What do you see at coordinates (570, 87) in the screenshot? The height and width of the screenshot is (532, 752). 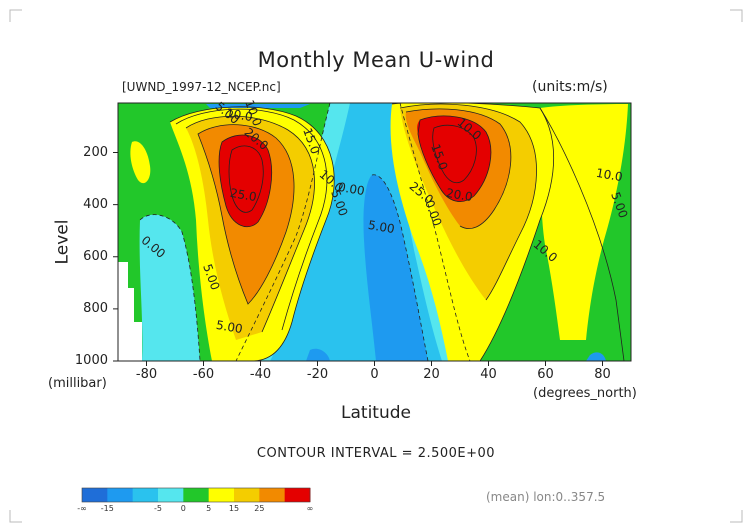 I see `units-label: (units:m/s)` at bounding box center [570, 87].